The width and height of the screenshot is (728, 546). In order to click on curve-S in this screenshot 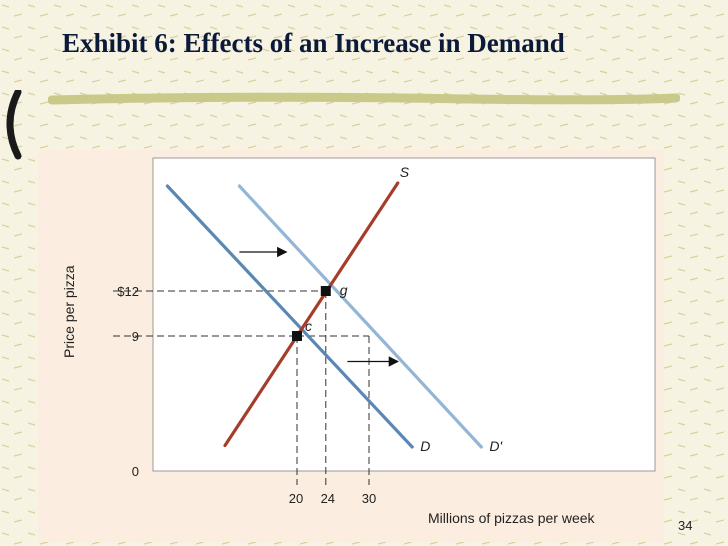, I will do `click(311, 314)`.